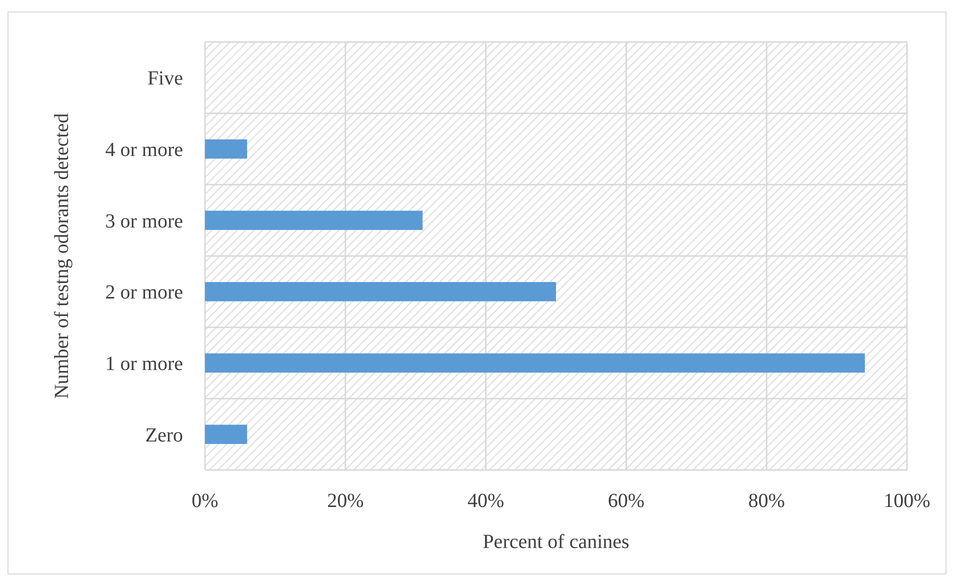  Describe the element at coordinates (205, 501) in the screenshot. I see `x-tick-label: 0%` at that location.